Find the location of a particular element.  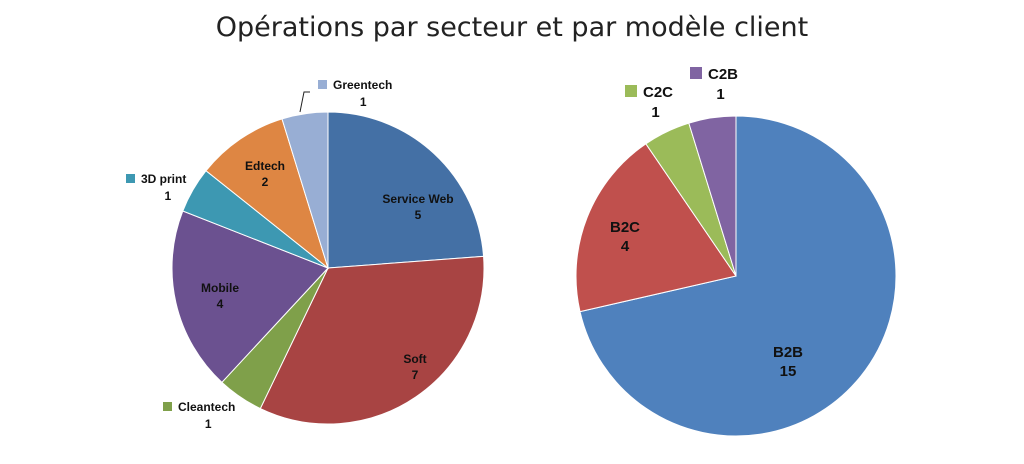

slice-label-name: B2B is located at coordinates (788, 352).